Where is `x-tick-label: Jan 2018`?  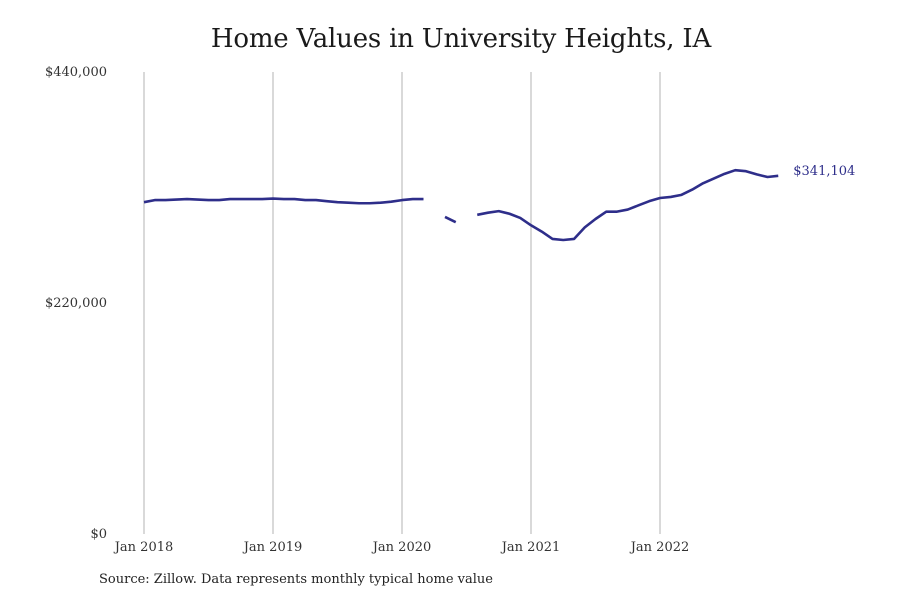
x-tick-label: Jan 2018 is located at coordinates (143, 547).